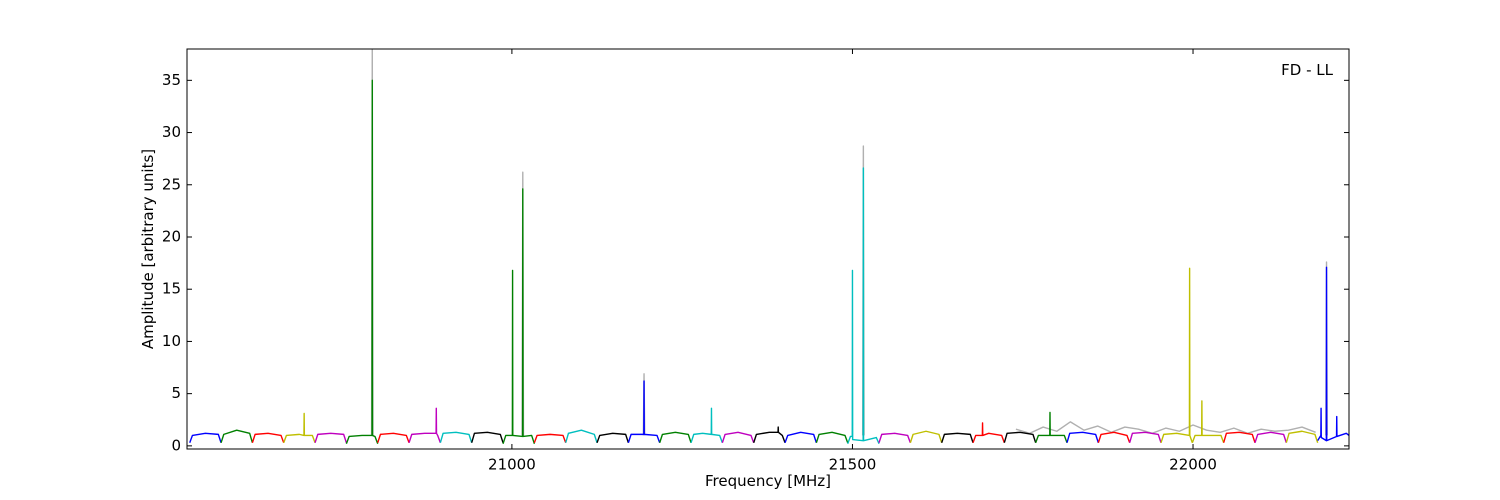  What do you see at coordinates (171, 341) in the screenshot?
I see `y-tick-label: 10` at bounding box center [171, 341].